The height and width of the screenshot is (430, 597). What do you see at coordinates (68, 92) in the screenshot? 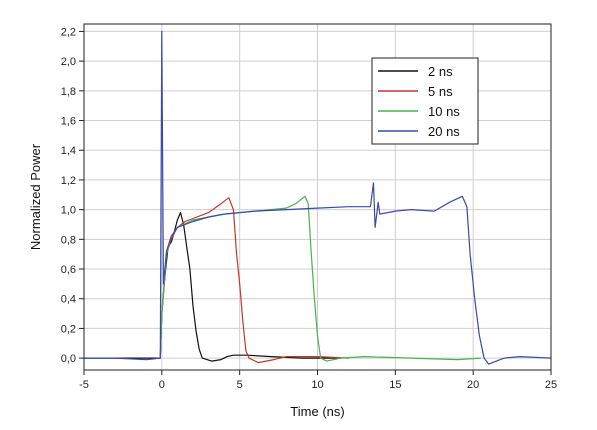
I see `y-tick-label: 1,8` at bounding box center [68, 92].